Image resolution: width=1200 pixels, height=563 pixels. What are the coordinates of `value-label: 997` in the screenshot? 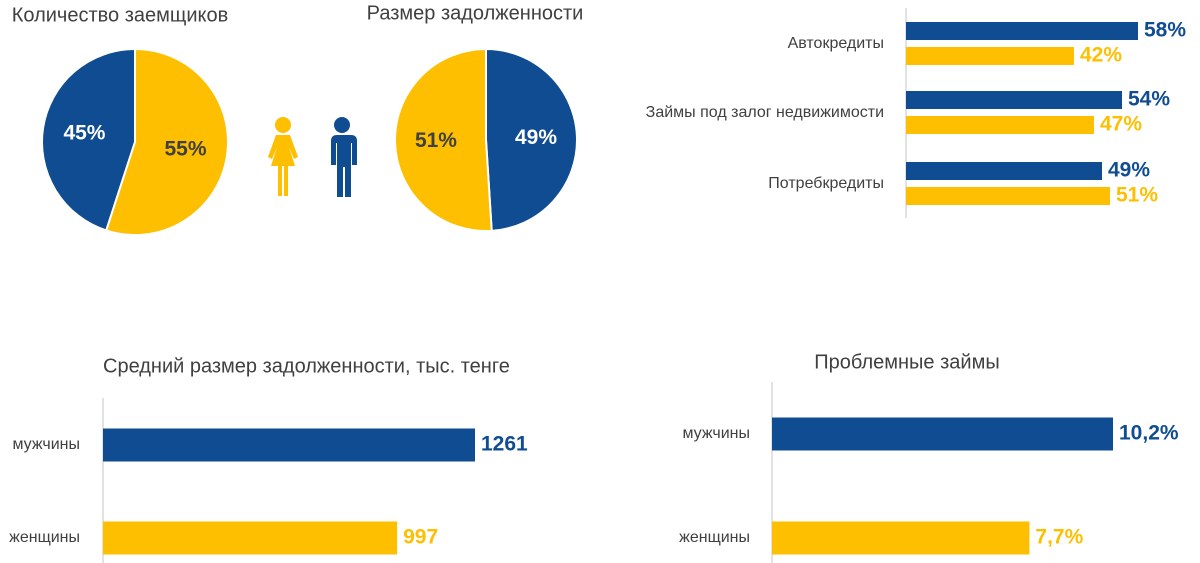 It's located at (420, 537).